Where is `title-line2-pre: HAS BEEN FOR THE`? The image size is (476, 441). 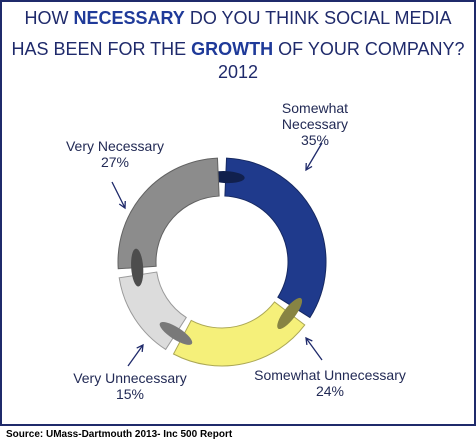 title-line2-pre: HAS BEEN FOR THE is located at coordinates (101, 49).